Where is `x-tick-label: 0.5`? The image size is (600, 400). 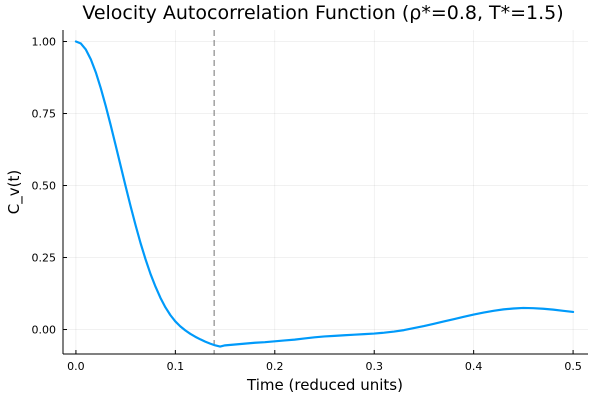
x-tick-label: 0.5 is located at coordinates (573, 366).